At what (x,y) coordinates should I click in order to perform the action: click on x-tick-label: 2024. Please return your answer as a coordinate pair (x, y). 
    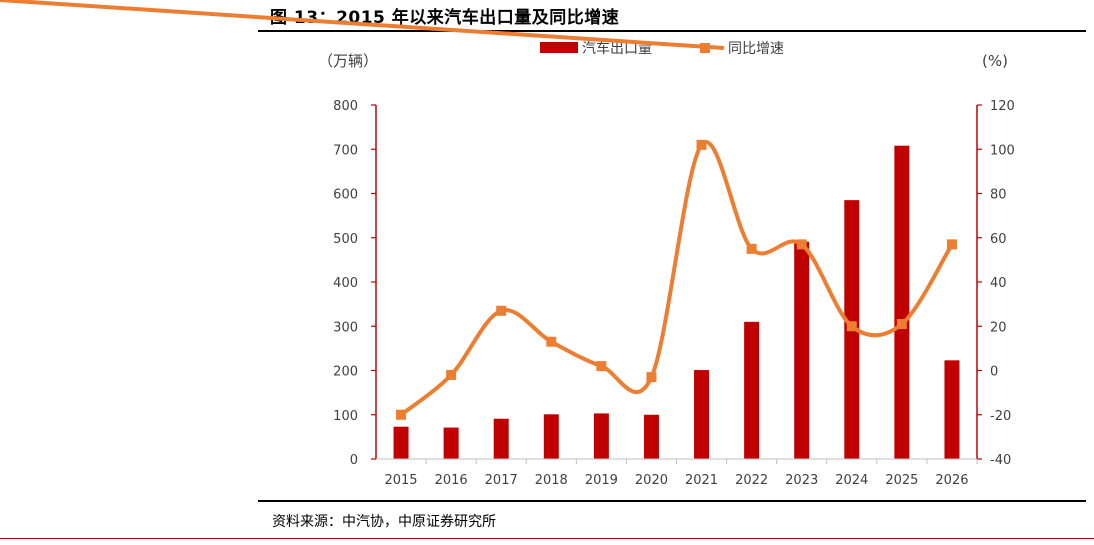
    Looking at the image, I should click on (851, 480).